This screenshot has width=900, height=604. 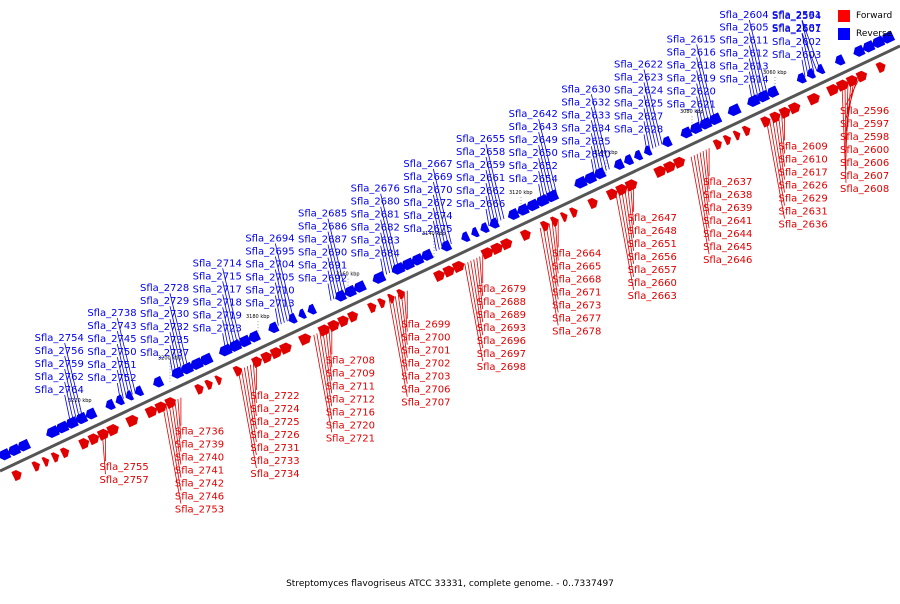 I want to click on reverse-gene-label: Sfla_2728, so click(x=164, y=288).